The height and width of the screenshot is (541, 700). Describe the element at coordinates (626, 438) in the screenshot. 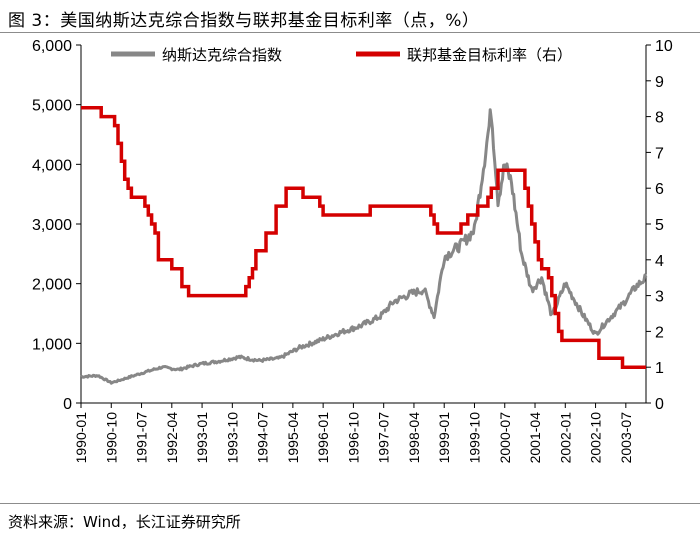

I see `x-tick-label: 2003-07` at that location.